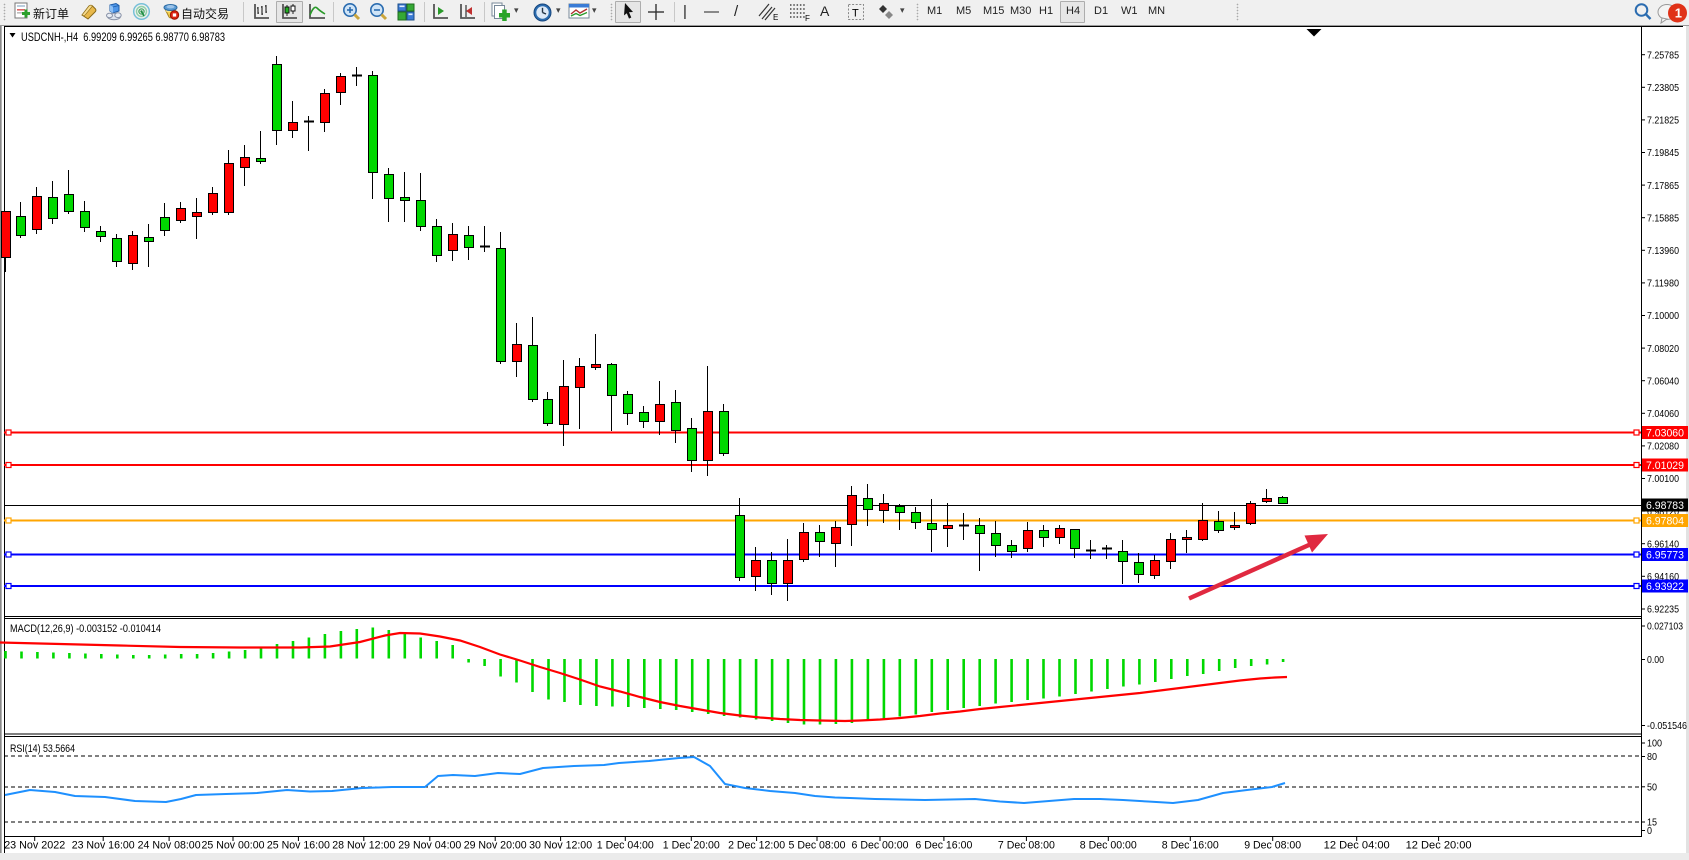  Describe the element at coordinates (1663, 153) in the screenshot. I see `svg-text: 7.19845` at that location.